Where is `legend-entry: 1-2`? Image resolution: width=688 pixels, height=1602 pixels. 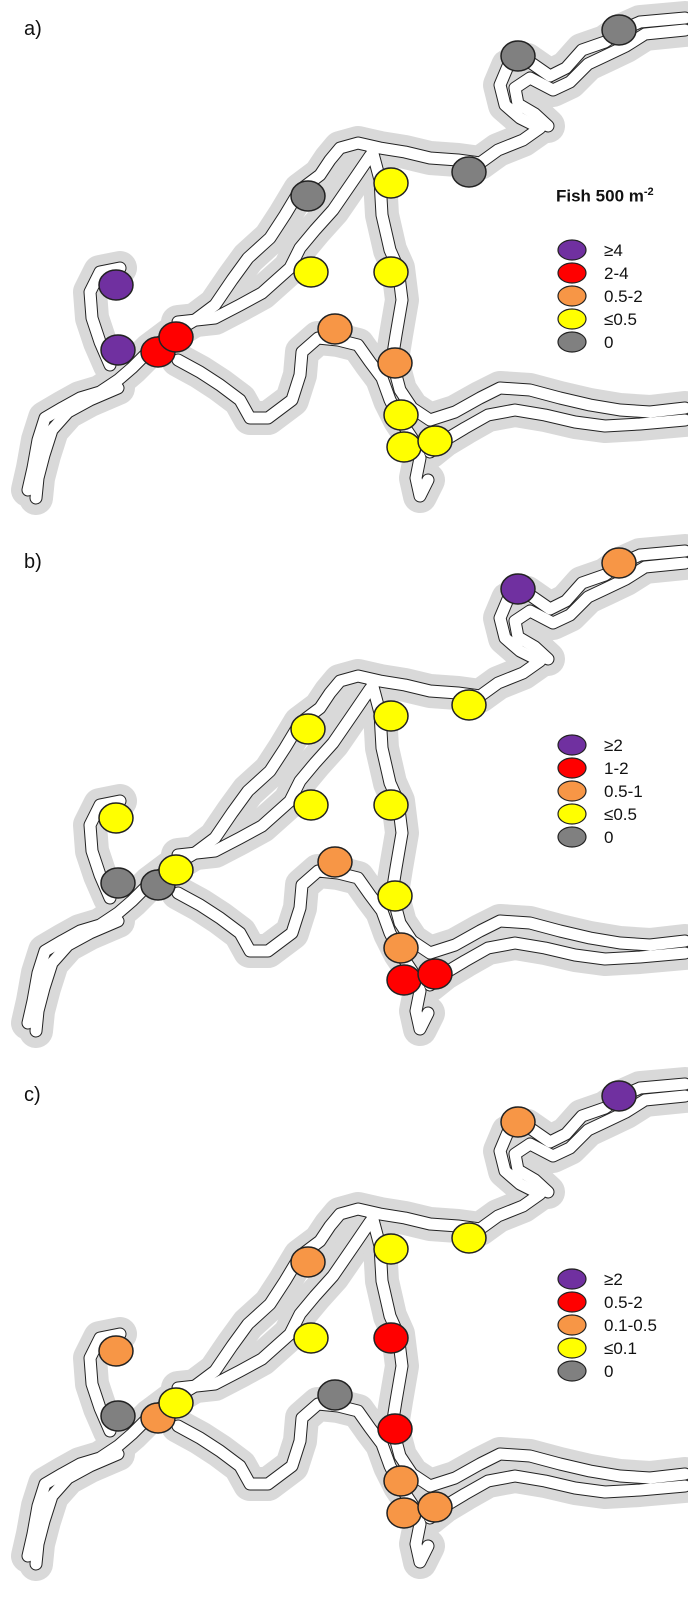
legend-entry: 1-2 is located at coordinates (593, 768).